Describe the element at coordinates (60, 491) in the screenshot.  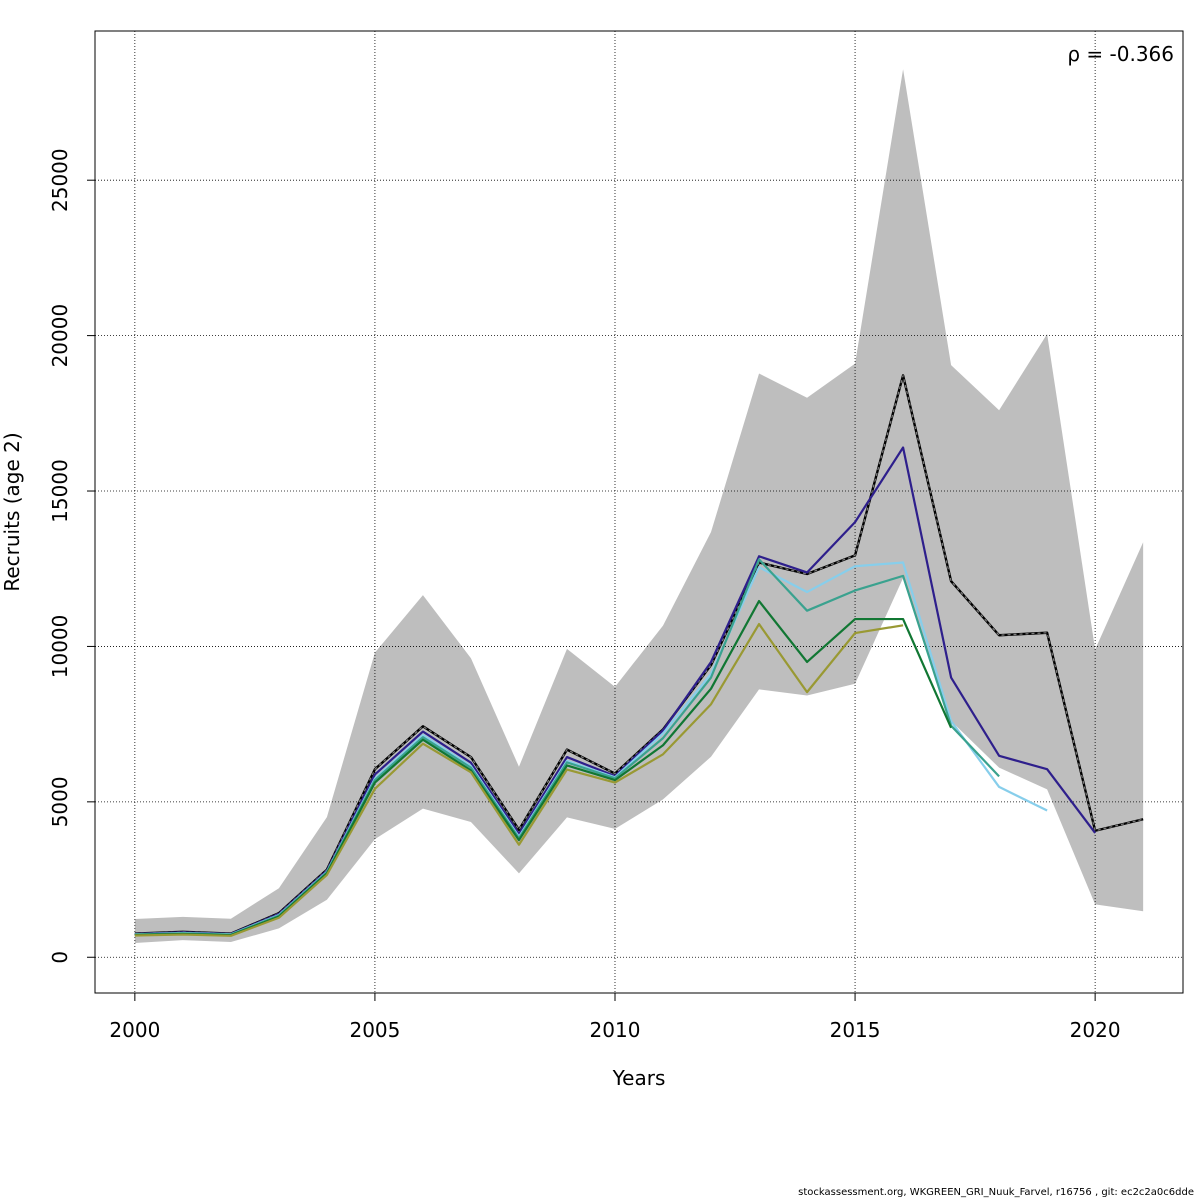
I see `y-tick-label: 15000` at that location.